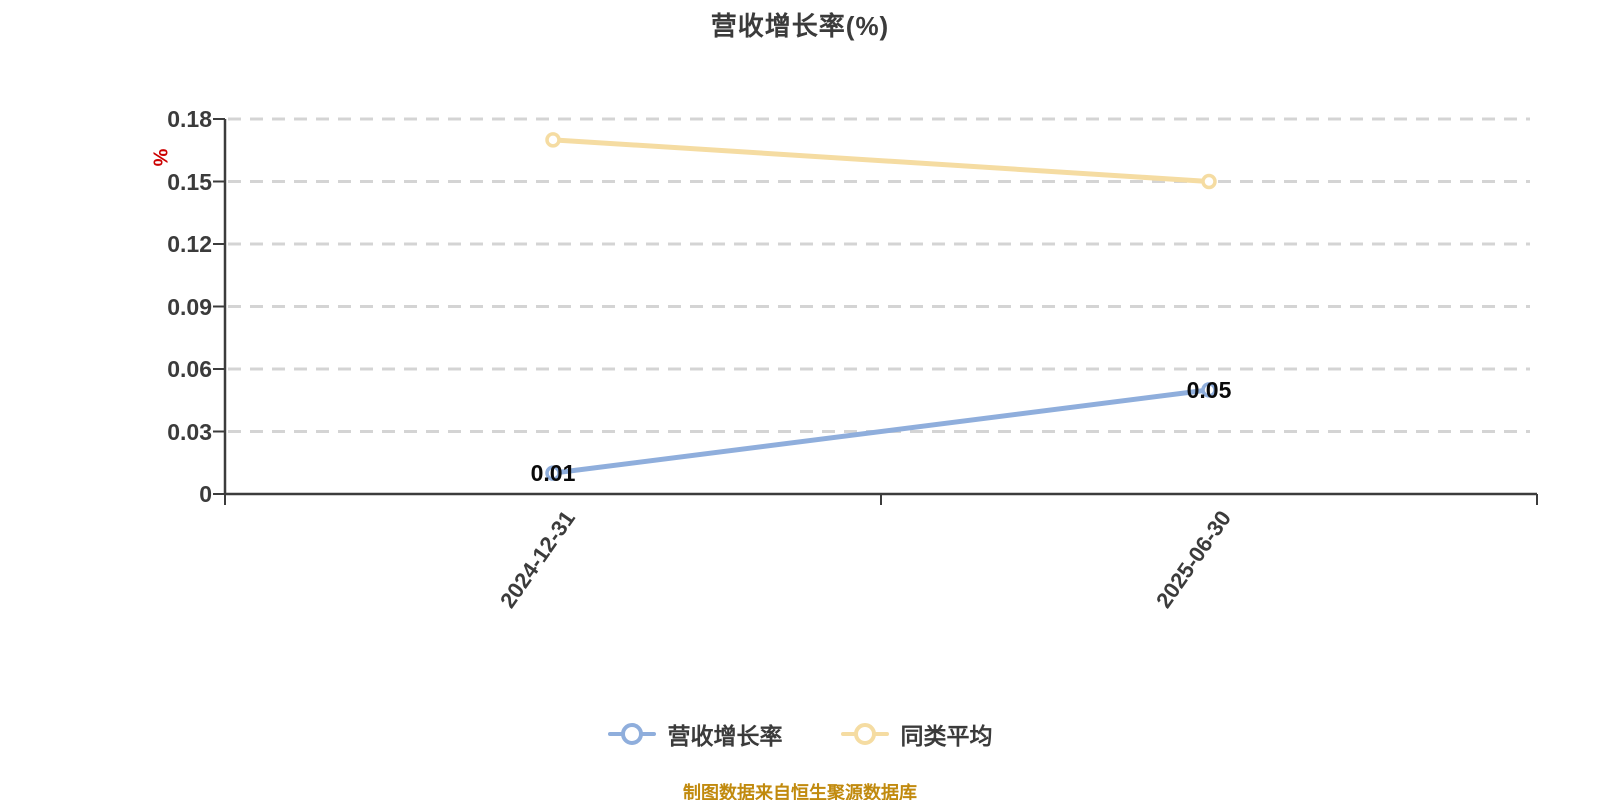 This screenshot has height=800, width=1600. Describe the element at coordinates (189, 181) in the screenshot. I see `y-tick-label: 0.15` at that location.